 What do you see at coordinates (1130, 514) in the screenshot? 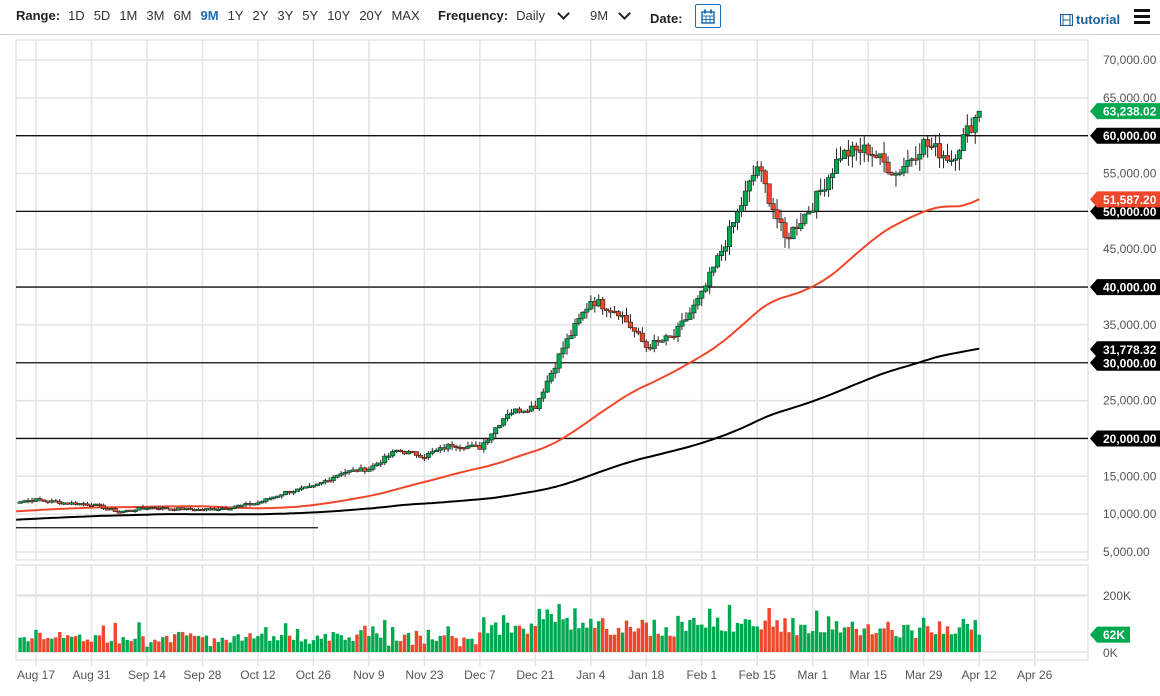
I see `y-axis-tick: 10,000.00` at bounding box center [1130, 514].